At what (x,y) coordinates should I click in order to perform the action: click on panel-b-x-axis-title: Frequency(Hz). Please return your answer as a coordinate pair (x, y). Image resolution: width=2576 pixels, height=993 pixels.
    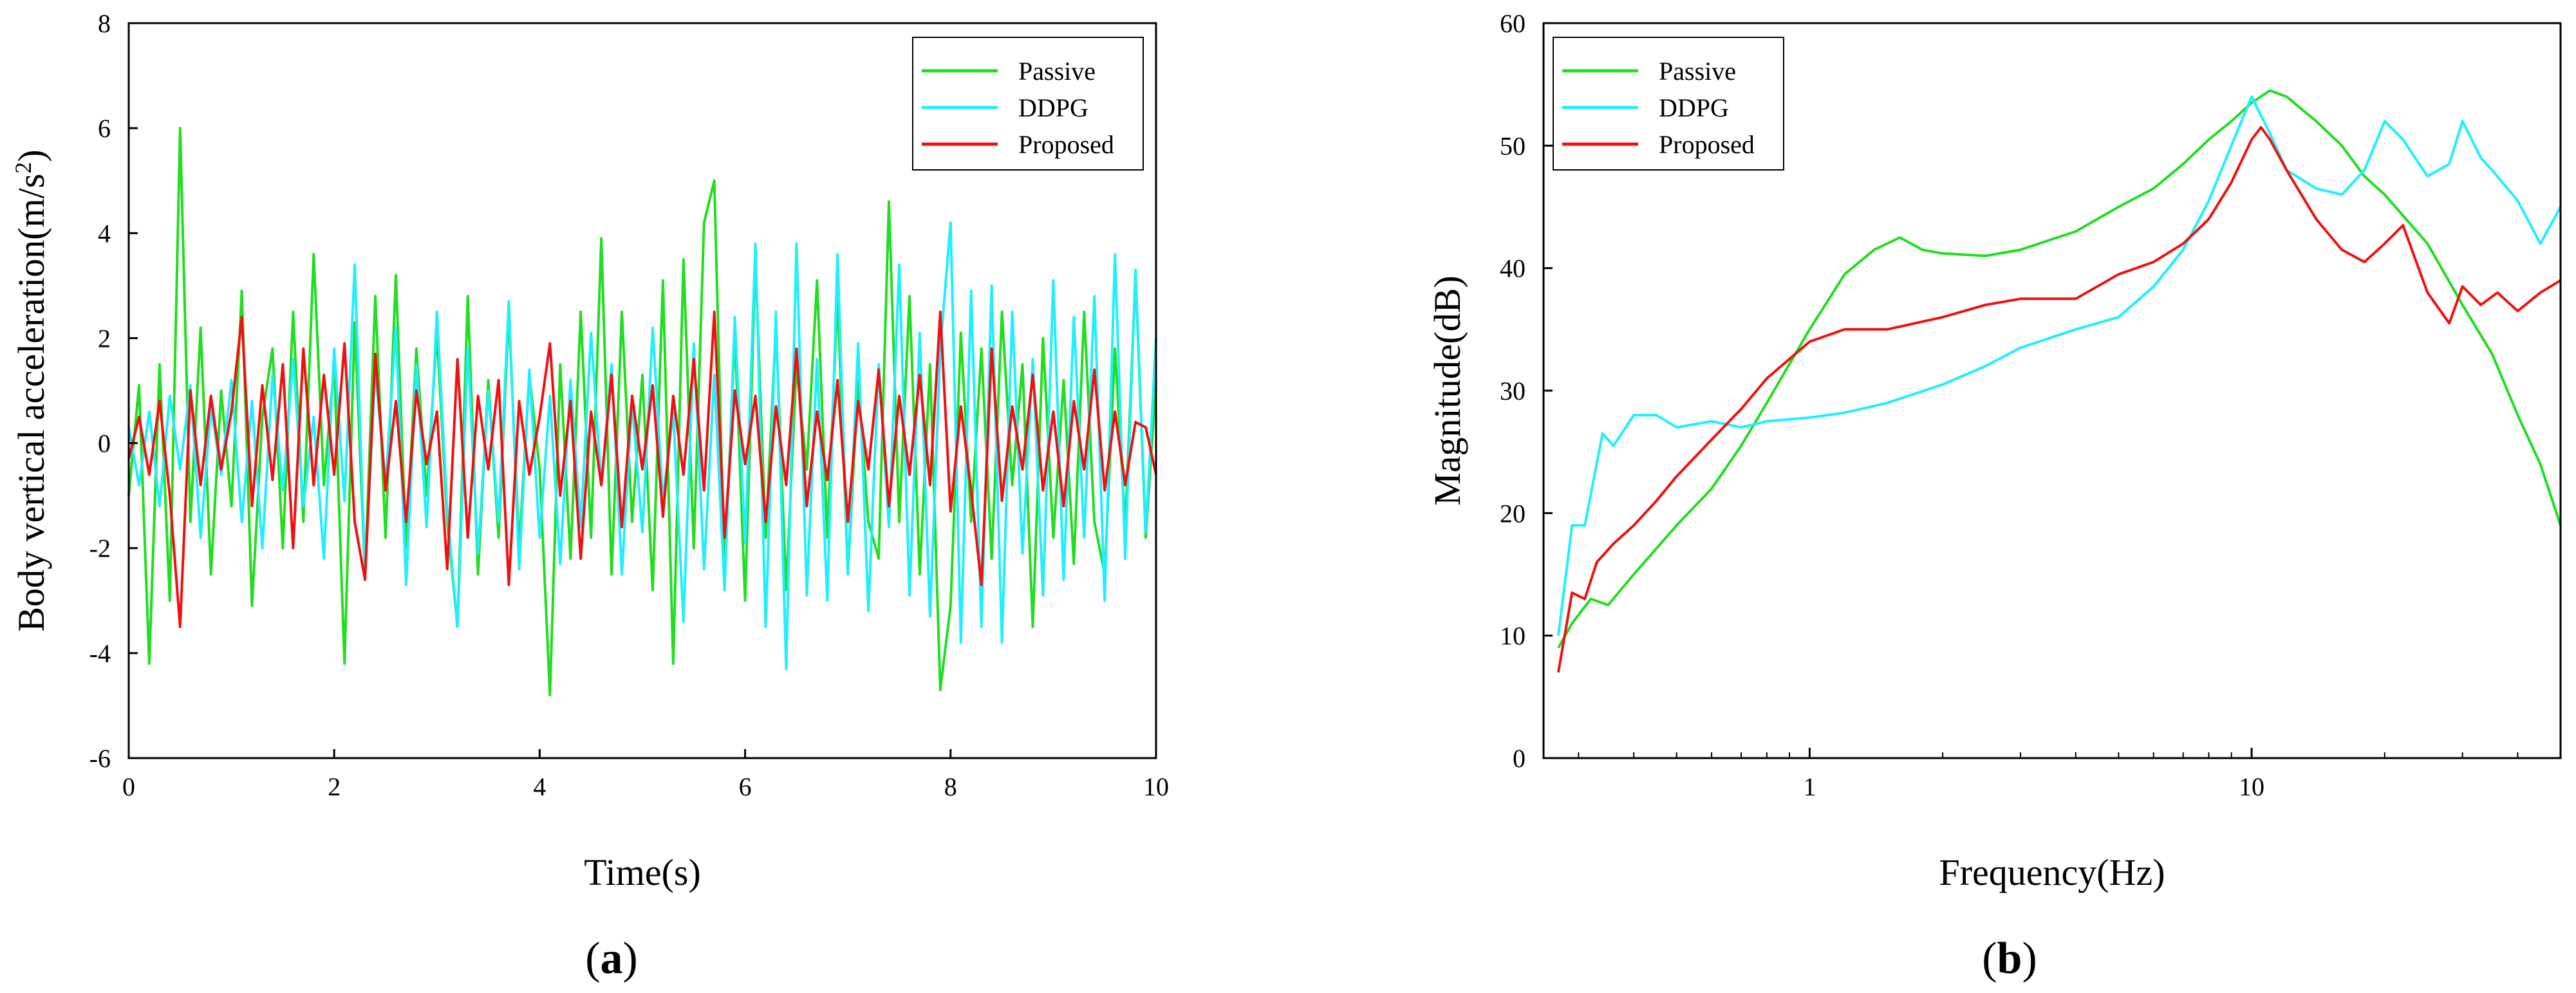
    Looking at the image, I should click on (2052, 872).